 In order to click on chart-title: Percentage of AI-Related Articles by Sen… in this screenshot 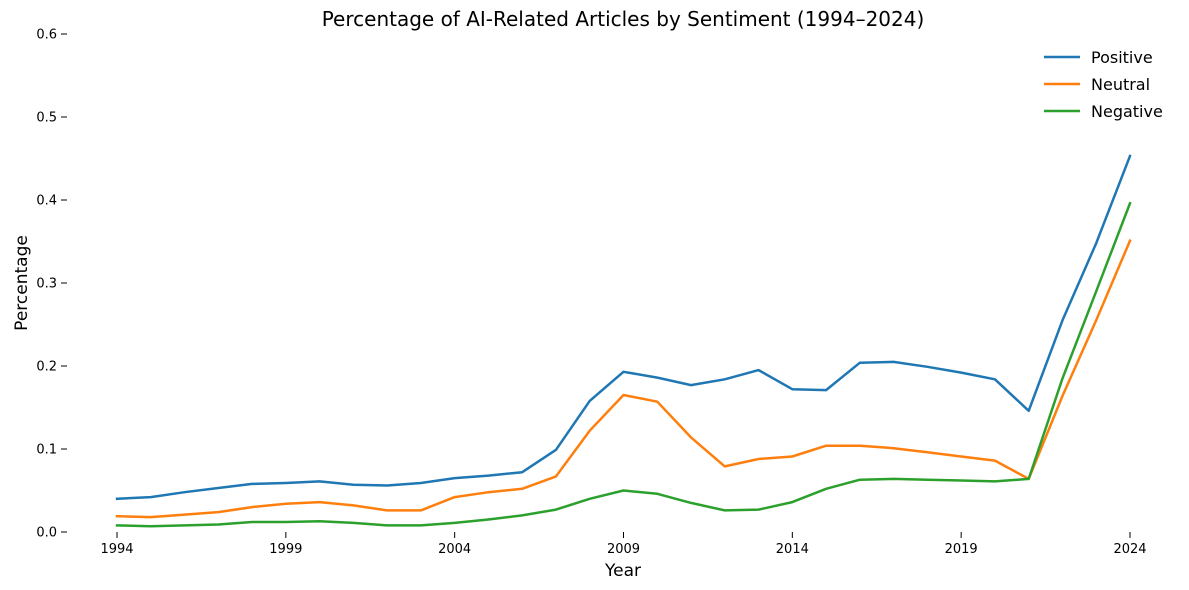, I will do `click(623, 19)`.